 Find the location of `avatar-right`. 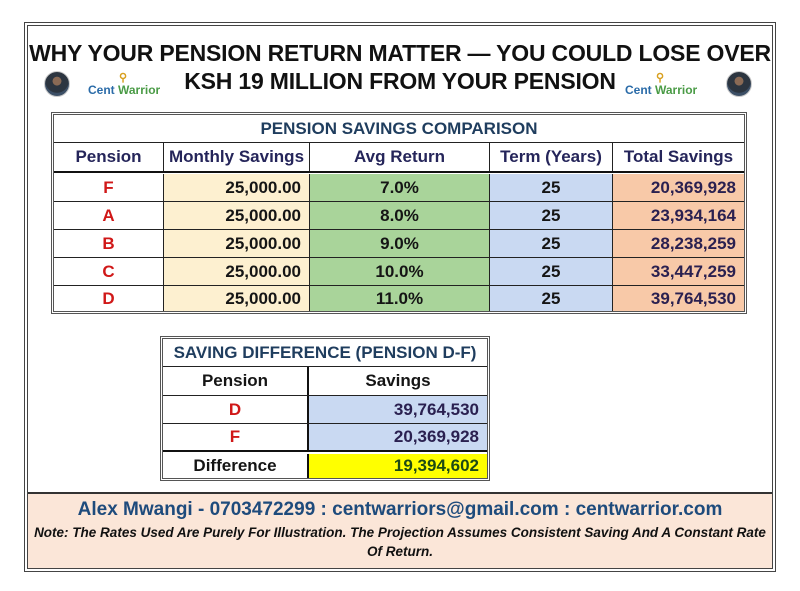

avatar-right is located at coordinates (739, 84).